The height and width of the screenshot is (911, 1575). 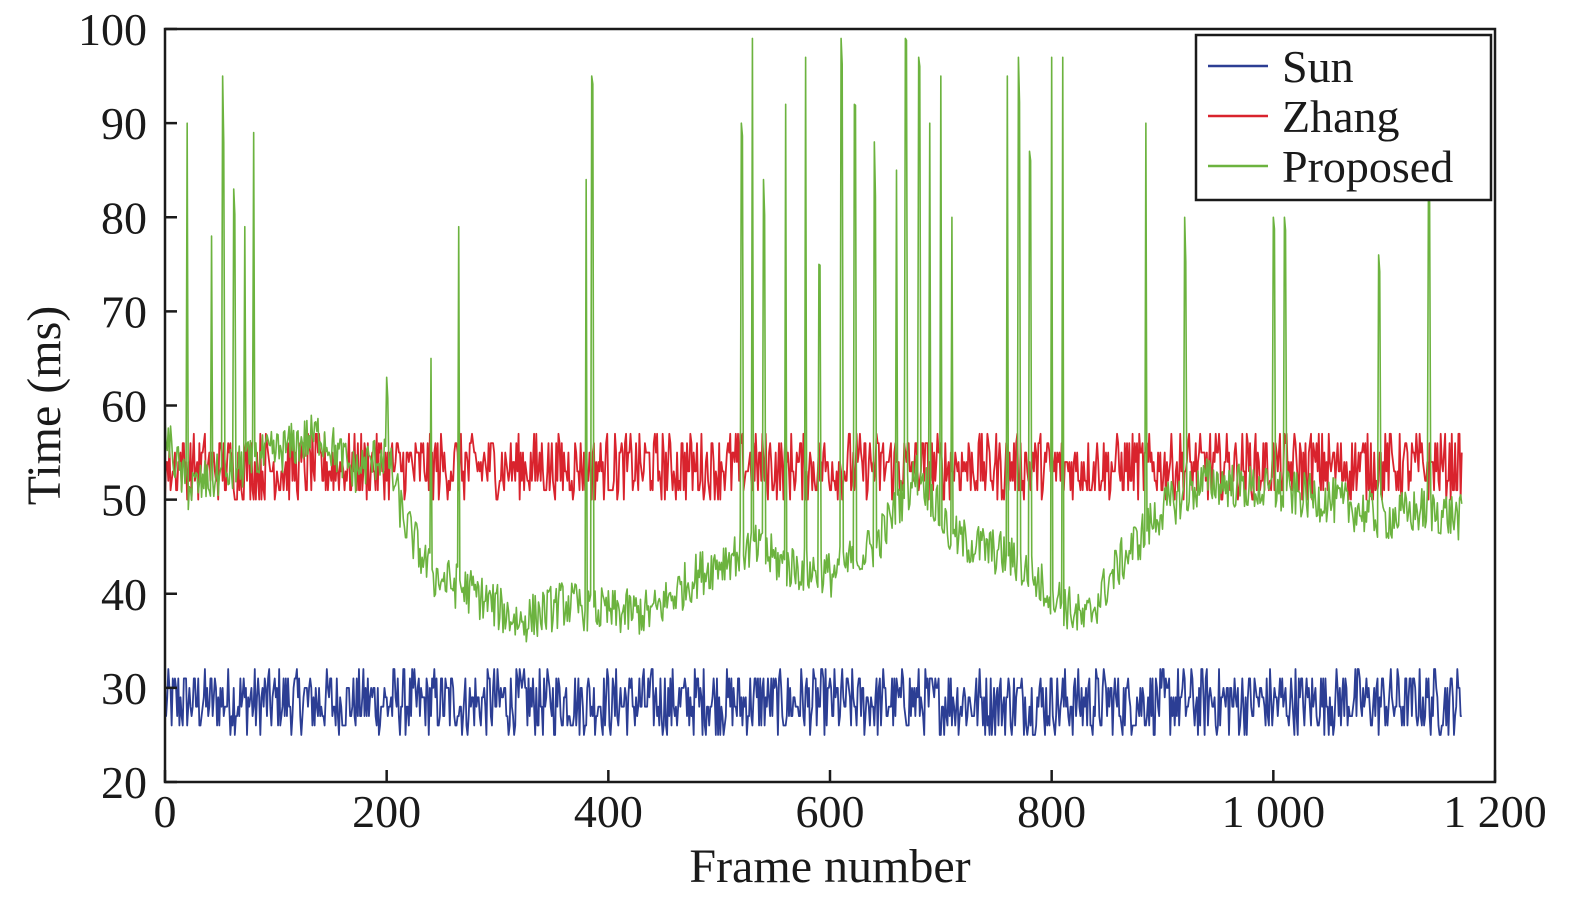 I want to click on x-tick-label: 1 200, so click(x=1495, y=811).